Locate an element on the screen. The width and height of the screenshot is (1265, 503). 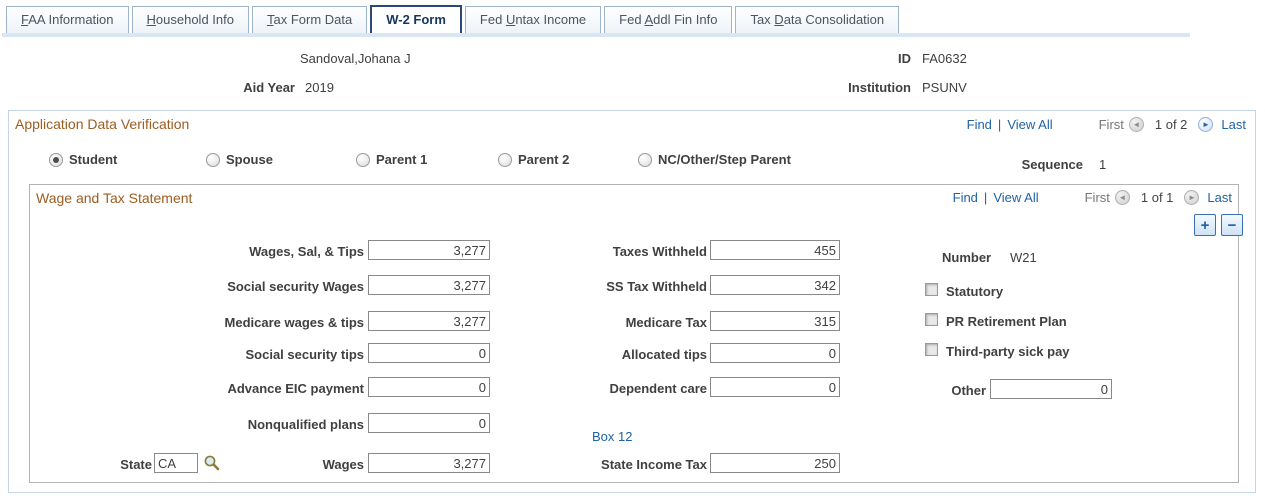
radio-student: Student is located at coordinates (83, 159).